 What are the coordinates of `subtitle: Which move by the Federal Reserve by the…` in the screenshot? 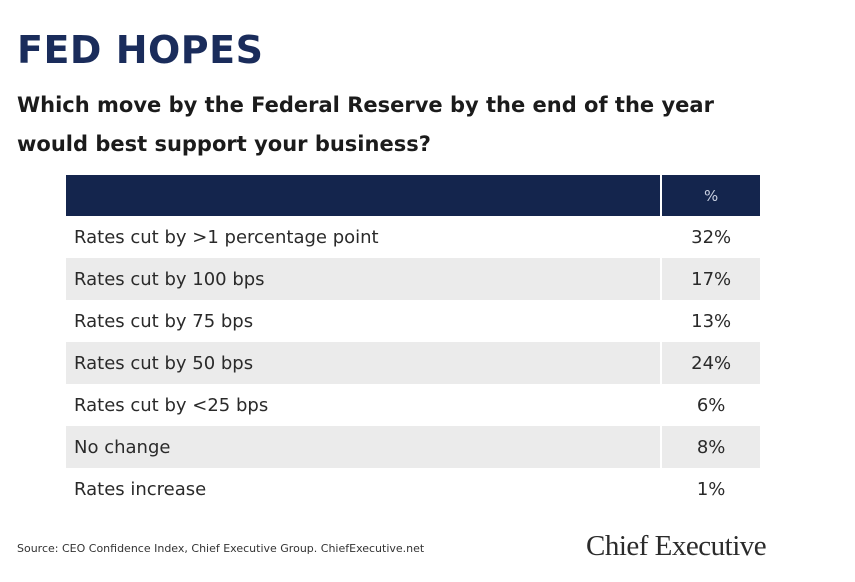 It's located at (365, 105).